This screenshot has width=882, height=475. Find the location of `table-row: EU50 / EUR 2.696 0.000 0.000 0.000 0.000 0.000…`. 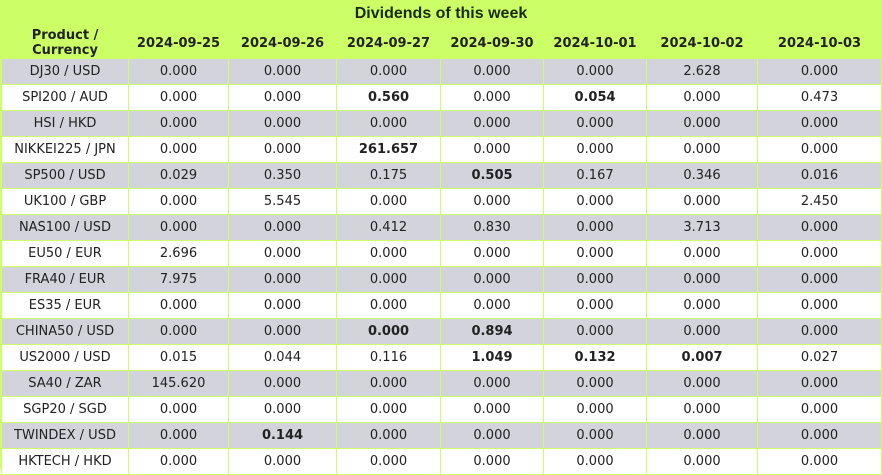

table-row: EU50 / EUR 2.696 0.000 0.000 0.000 0.000 0.000… is located at coordinates (441, 253).